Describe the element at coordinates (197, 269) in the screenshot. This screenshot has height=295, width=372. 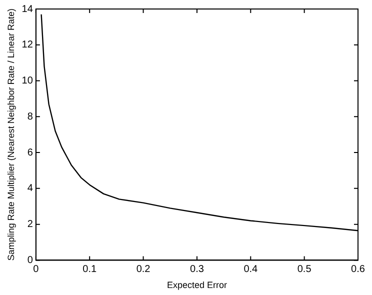
I see `x-tick-label: 0.3` at that location.